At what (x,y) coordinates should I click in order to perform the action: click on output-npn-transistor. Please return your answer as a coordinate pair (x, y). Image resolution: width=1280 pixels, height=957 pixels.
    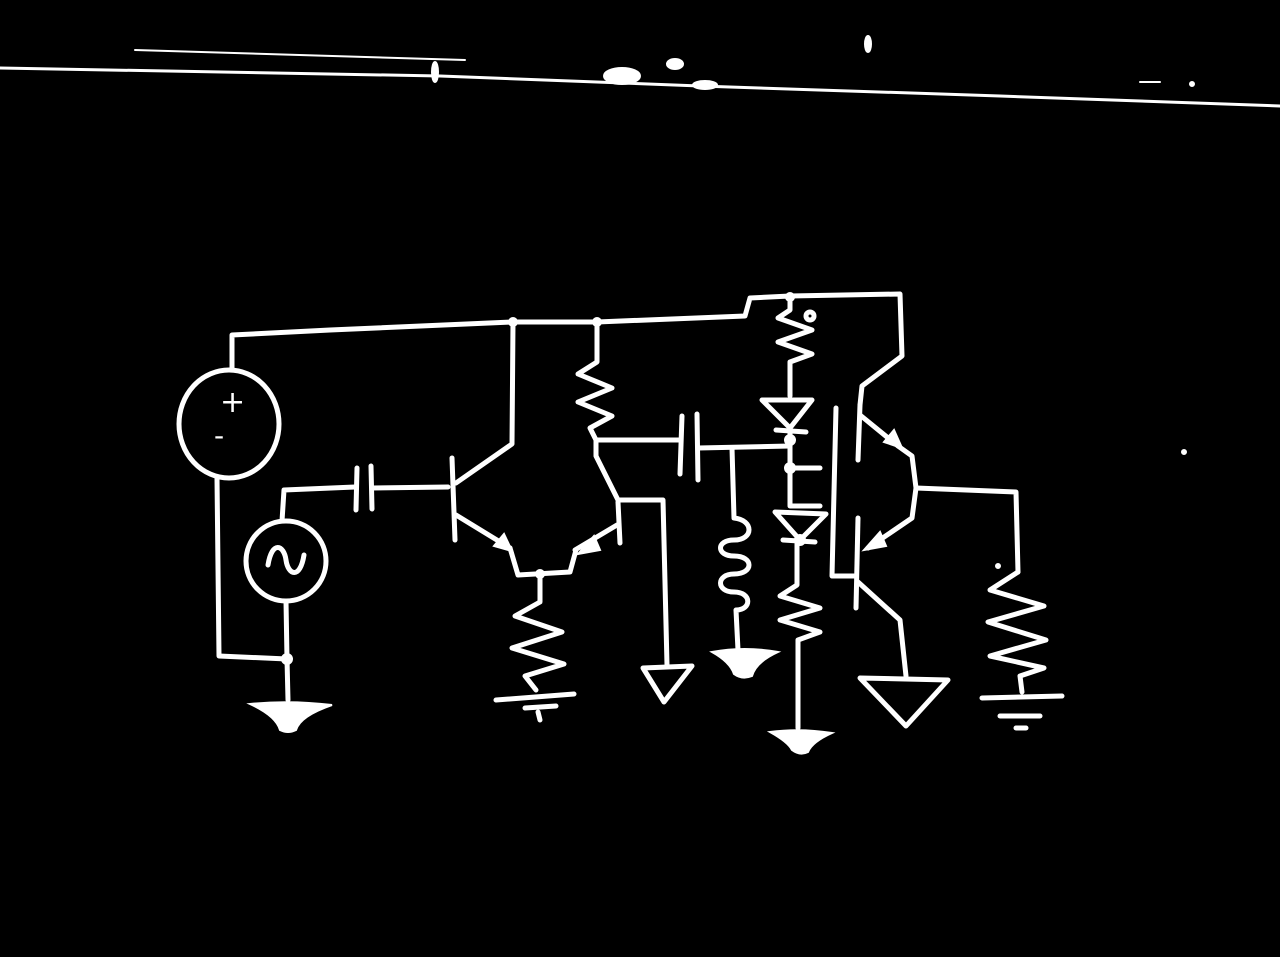
    Looking at the image, I should click on (874, 490).